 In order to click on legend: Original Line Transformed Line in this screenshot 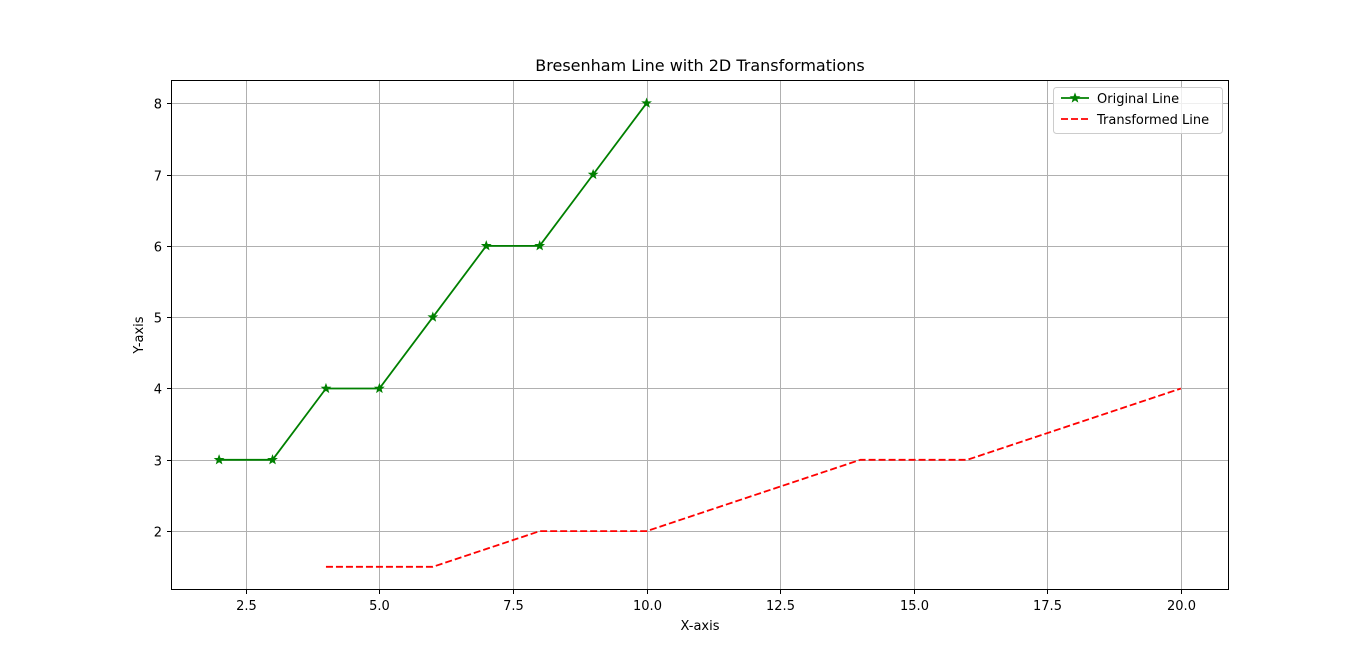, I will do `click(1138, 110)`.